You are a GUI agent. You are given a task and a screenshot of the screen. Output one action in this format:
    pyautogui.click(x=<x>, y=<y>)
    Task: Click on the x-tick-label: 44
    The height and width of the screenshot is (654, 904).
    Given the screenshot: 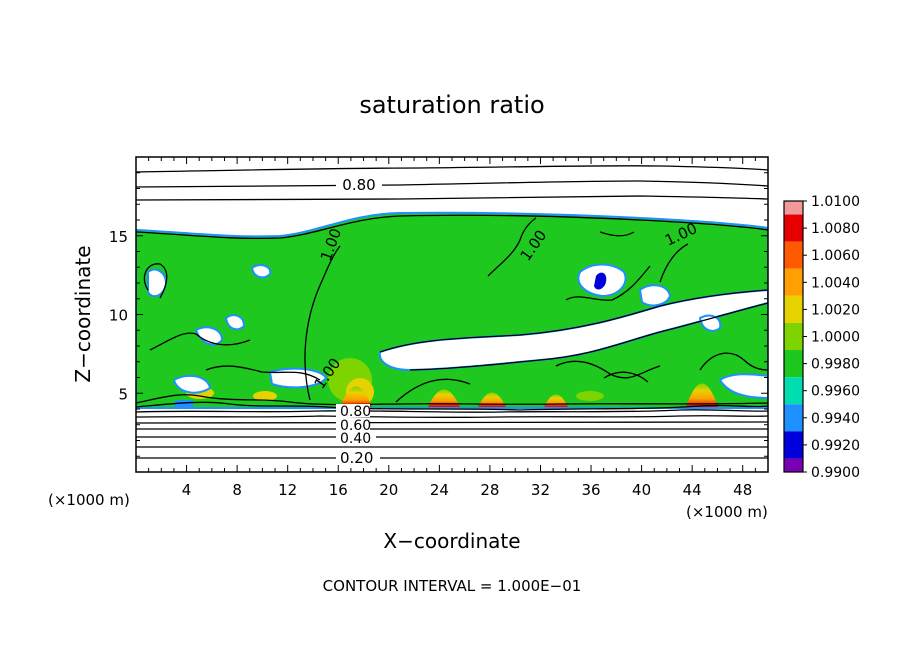 What is the action you would take?
    pyautogui.click(x=692, y=490)
    